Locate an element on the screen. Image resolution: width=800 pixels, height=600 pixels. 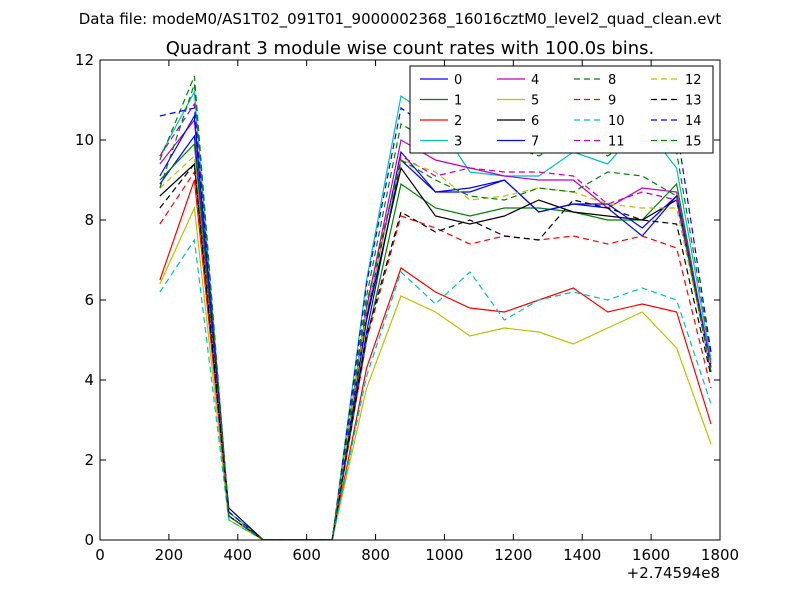
x-tick-label: 400 is located at coordinates (237, 555).